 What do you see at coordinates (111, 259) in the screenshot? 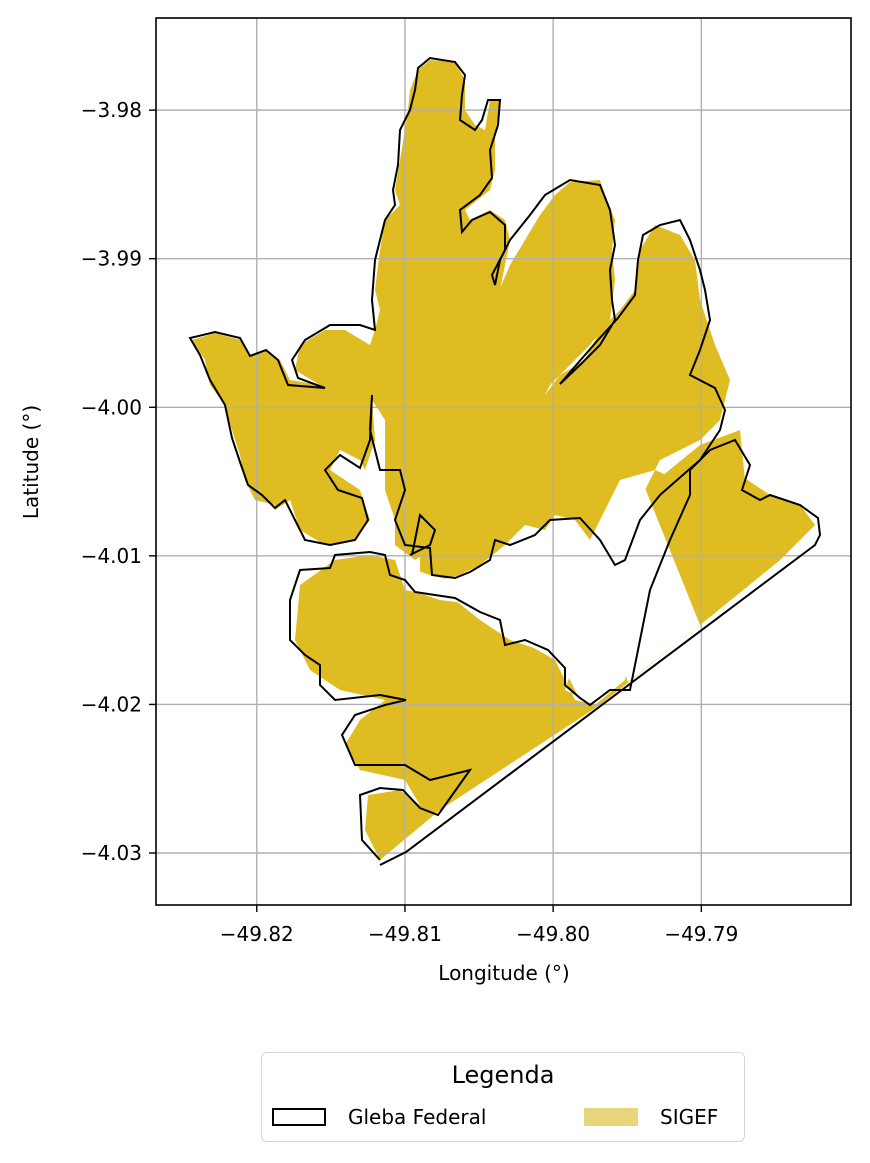
I see `y-tick-label: −3.99` at bounding box center [111, 259].